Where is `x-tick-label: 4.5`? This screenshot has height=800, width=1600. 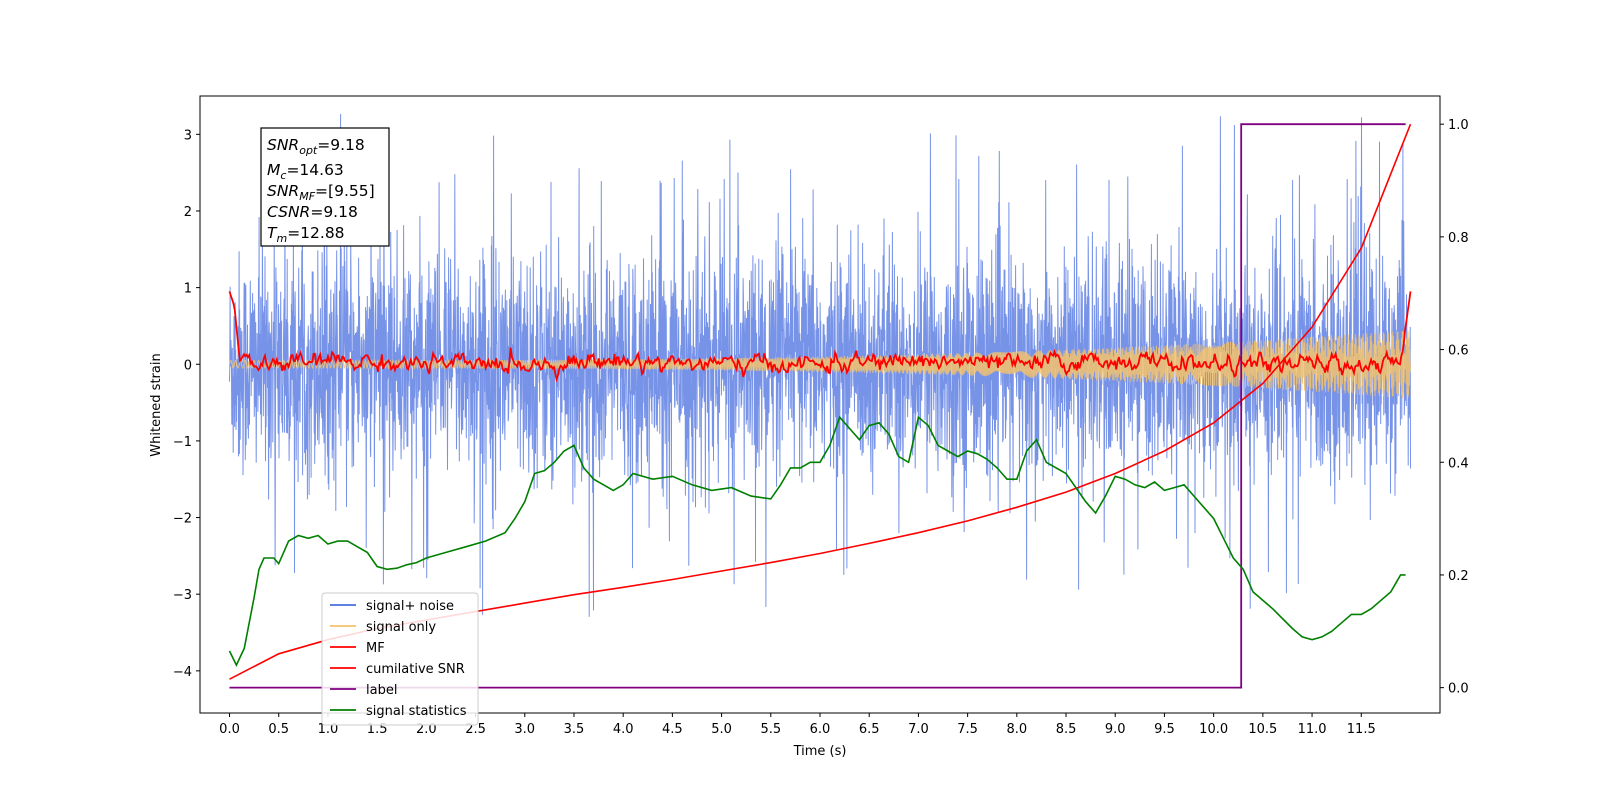 x-tick-label: 4.5 is located at coordinates (672, 729).